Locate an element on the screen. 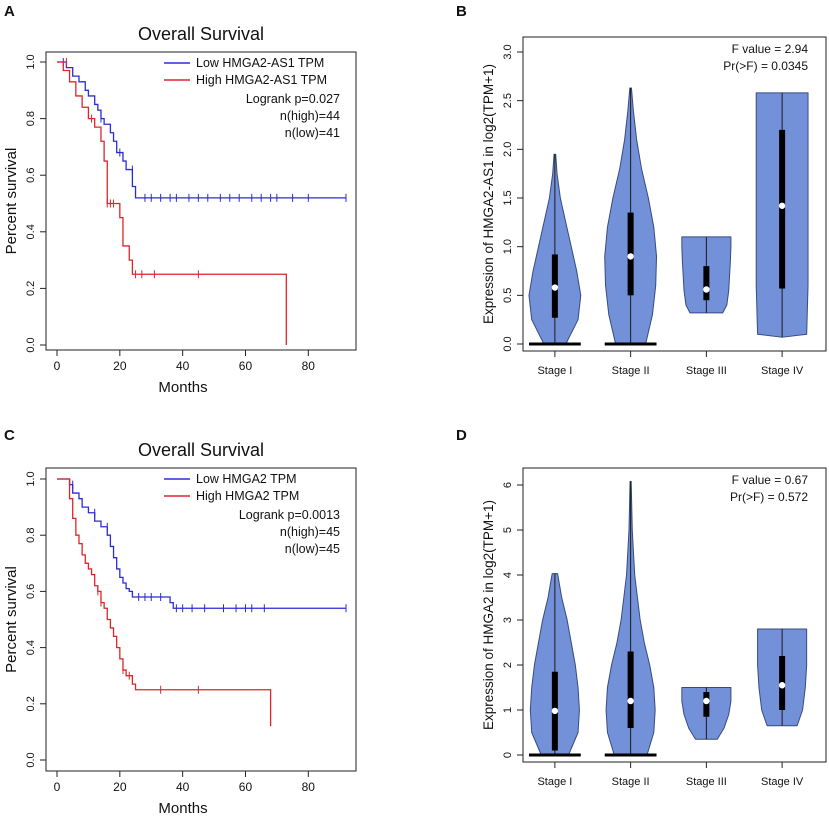  y-tick-label: 2.5 is located at coordinates (508, 100).